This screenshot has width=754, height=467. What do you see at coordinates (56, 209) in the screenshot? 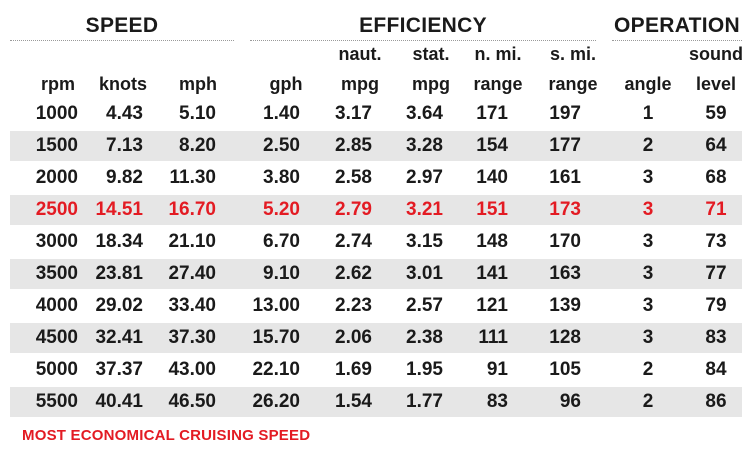
I see `cell-rpm: 2500` at bounding box center [56, 209].